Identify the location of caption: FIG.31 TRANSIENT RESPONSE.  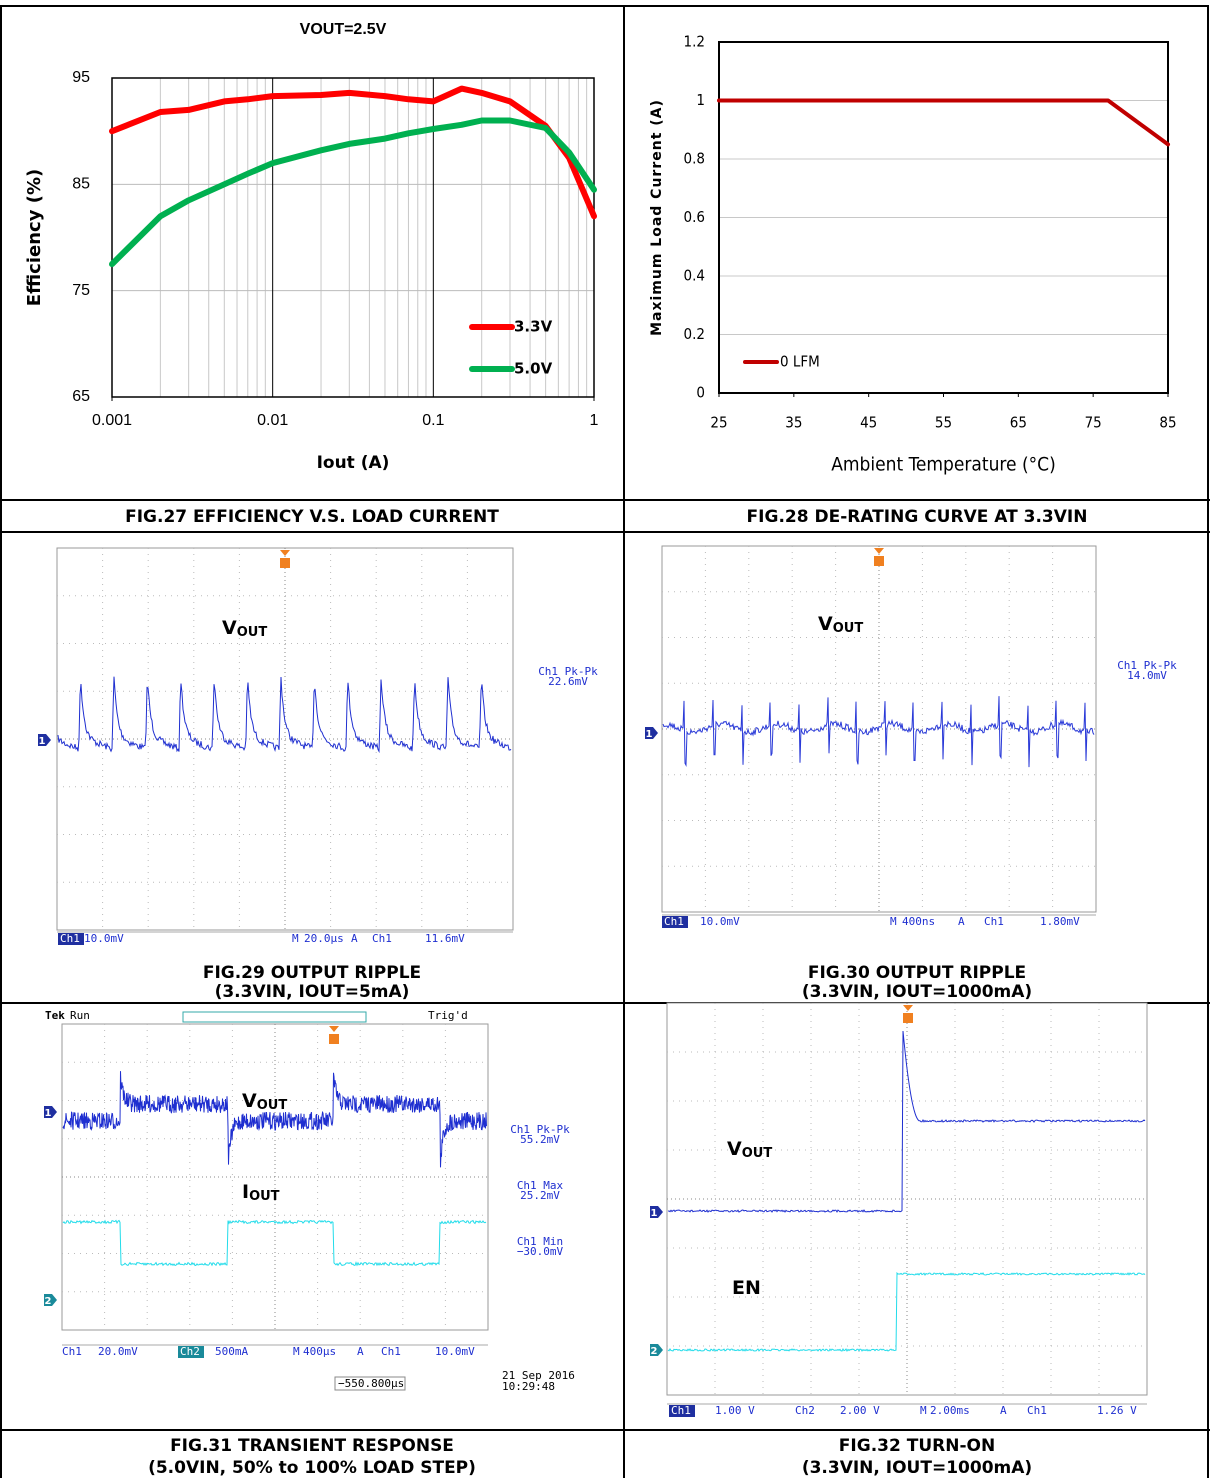
(312, 1446).